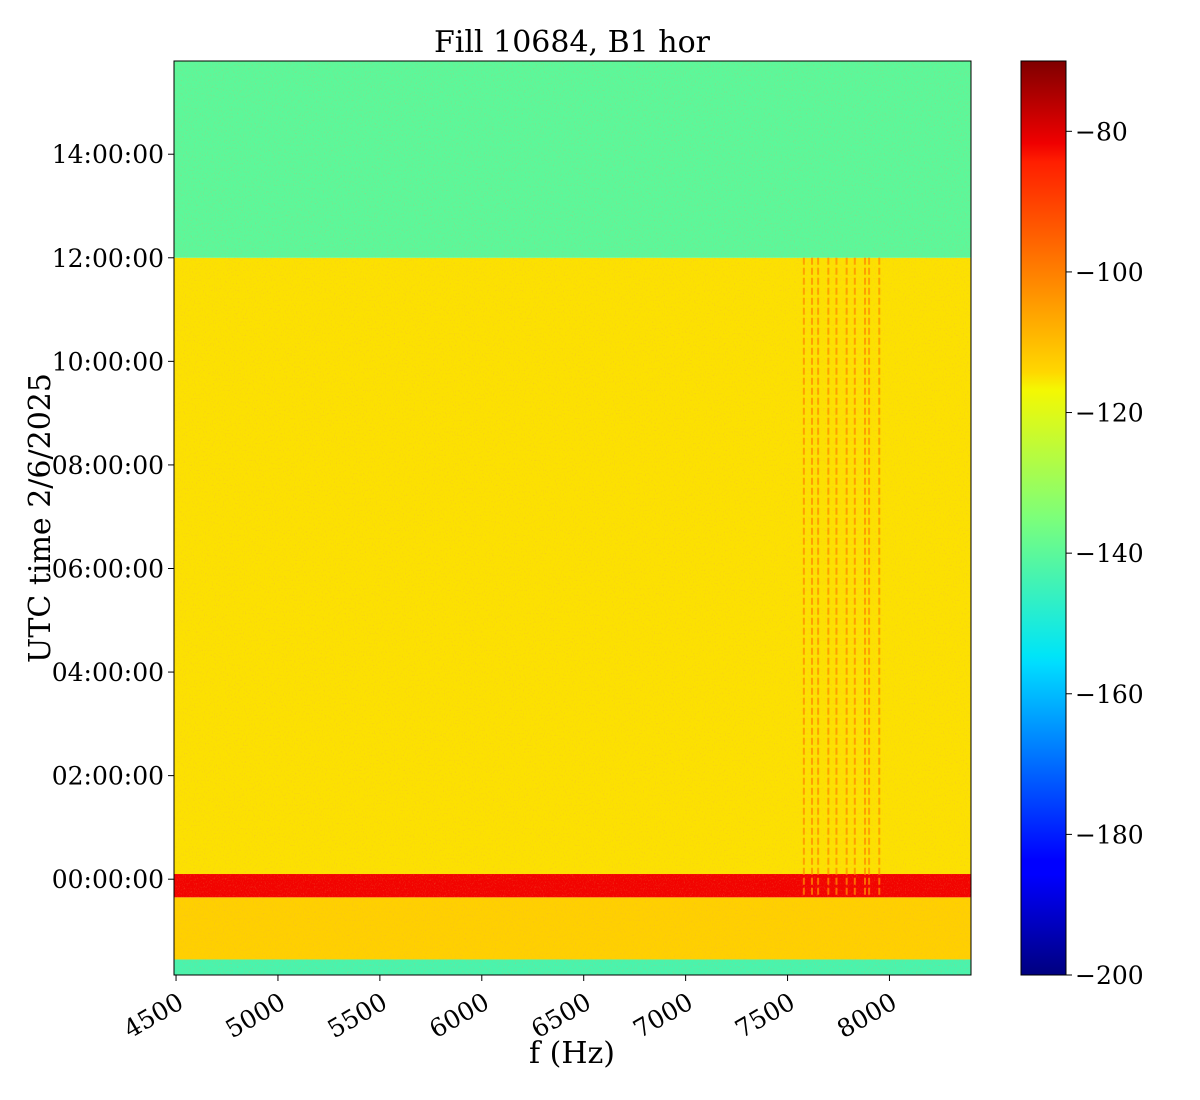  I want to click on y-tick-label: 14:00:00, so click(108, 154).